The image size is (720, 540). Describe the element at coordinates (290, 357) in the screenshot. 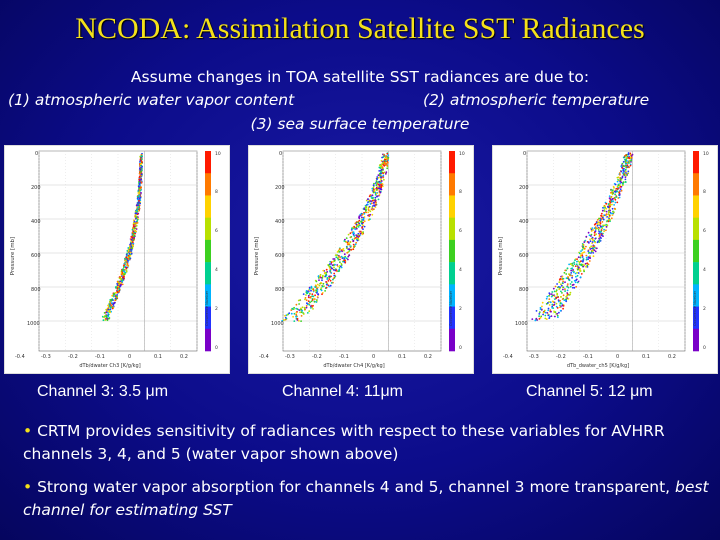

I see `x-tick-label: -0.3` at that location.